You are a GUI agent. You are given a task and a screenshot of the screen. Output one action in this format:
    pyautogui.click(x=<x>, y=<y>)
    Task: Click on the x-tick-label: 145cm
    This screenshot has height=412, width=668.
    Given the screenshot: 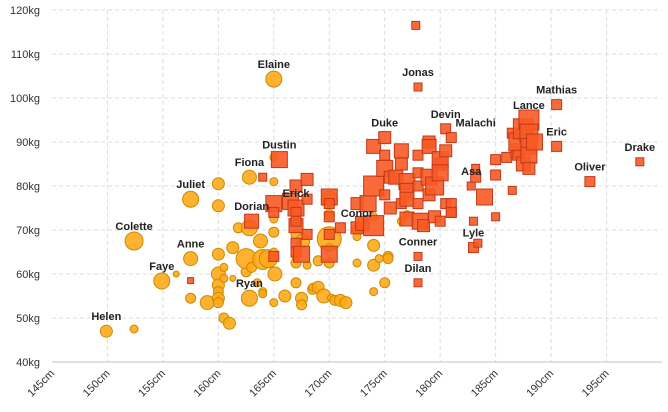 What is the action you would take?
    pyautogui.click(x=41, y=384)
    